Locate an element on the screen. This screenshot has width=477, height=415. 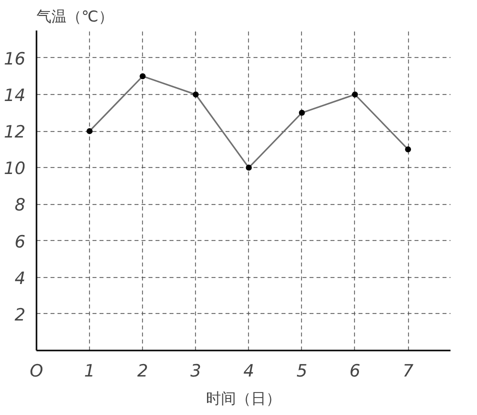
y-tick-label: 16 is located at coordinates (15, 59).